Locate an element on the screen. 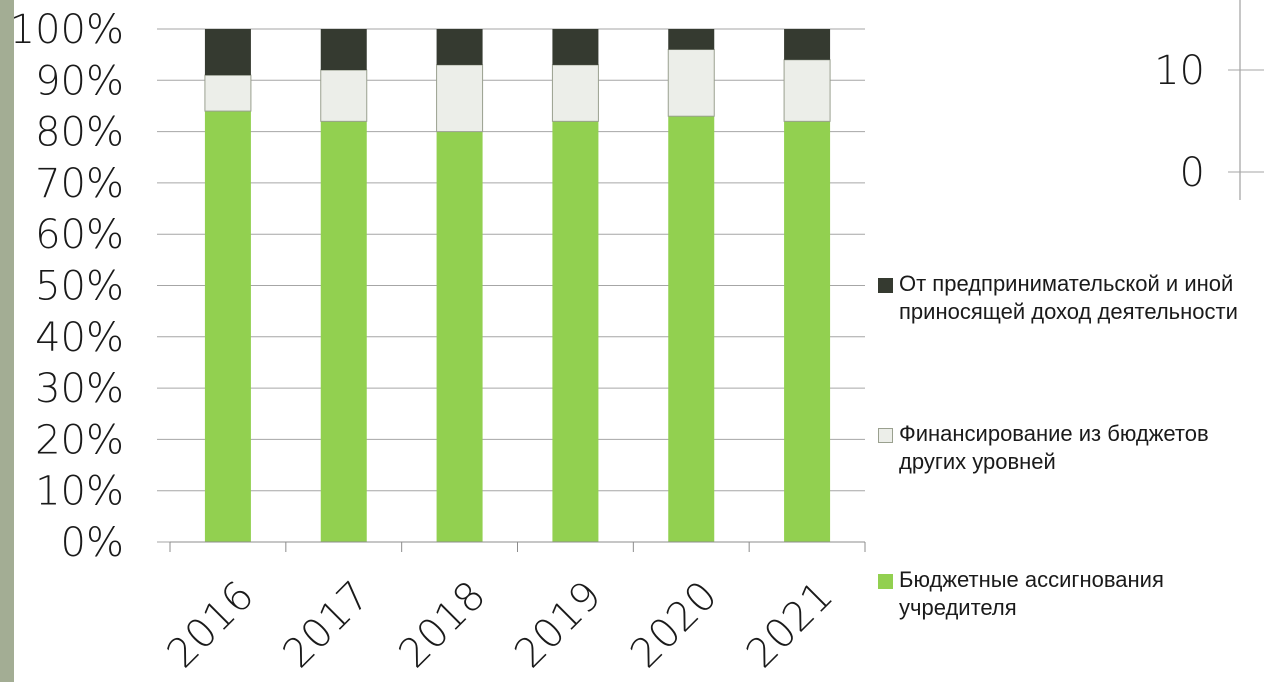  bar-2021-founder is located at coordinates (807, 331).